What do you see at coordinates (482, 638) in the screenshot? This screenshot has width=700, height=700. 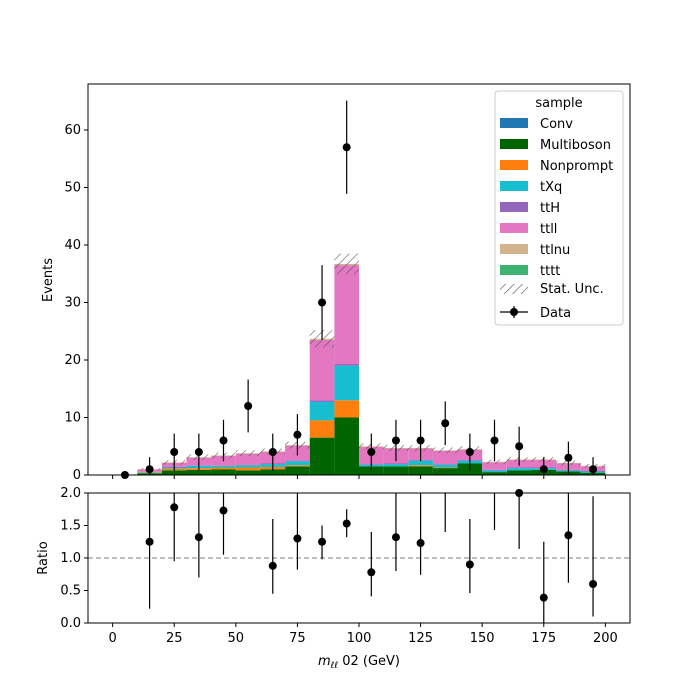 I see `xtick-label-150: 150` at bounding box center [482, 638].